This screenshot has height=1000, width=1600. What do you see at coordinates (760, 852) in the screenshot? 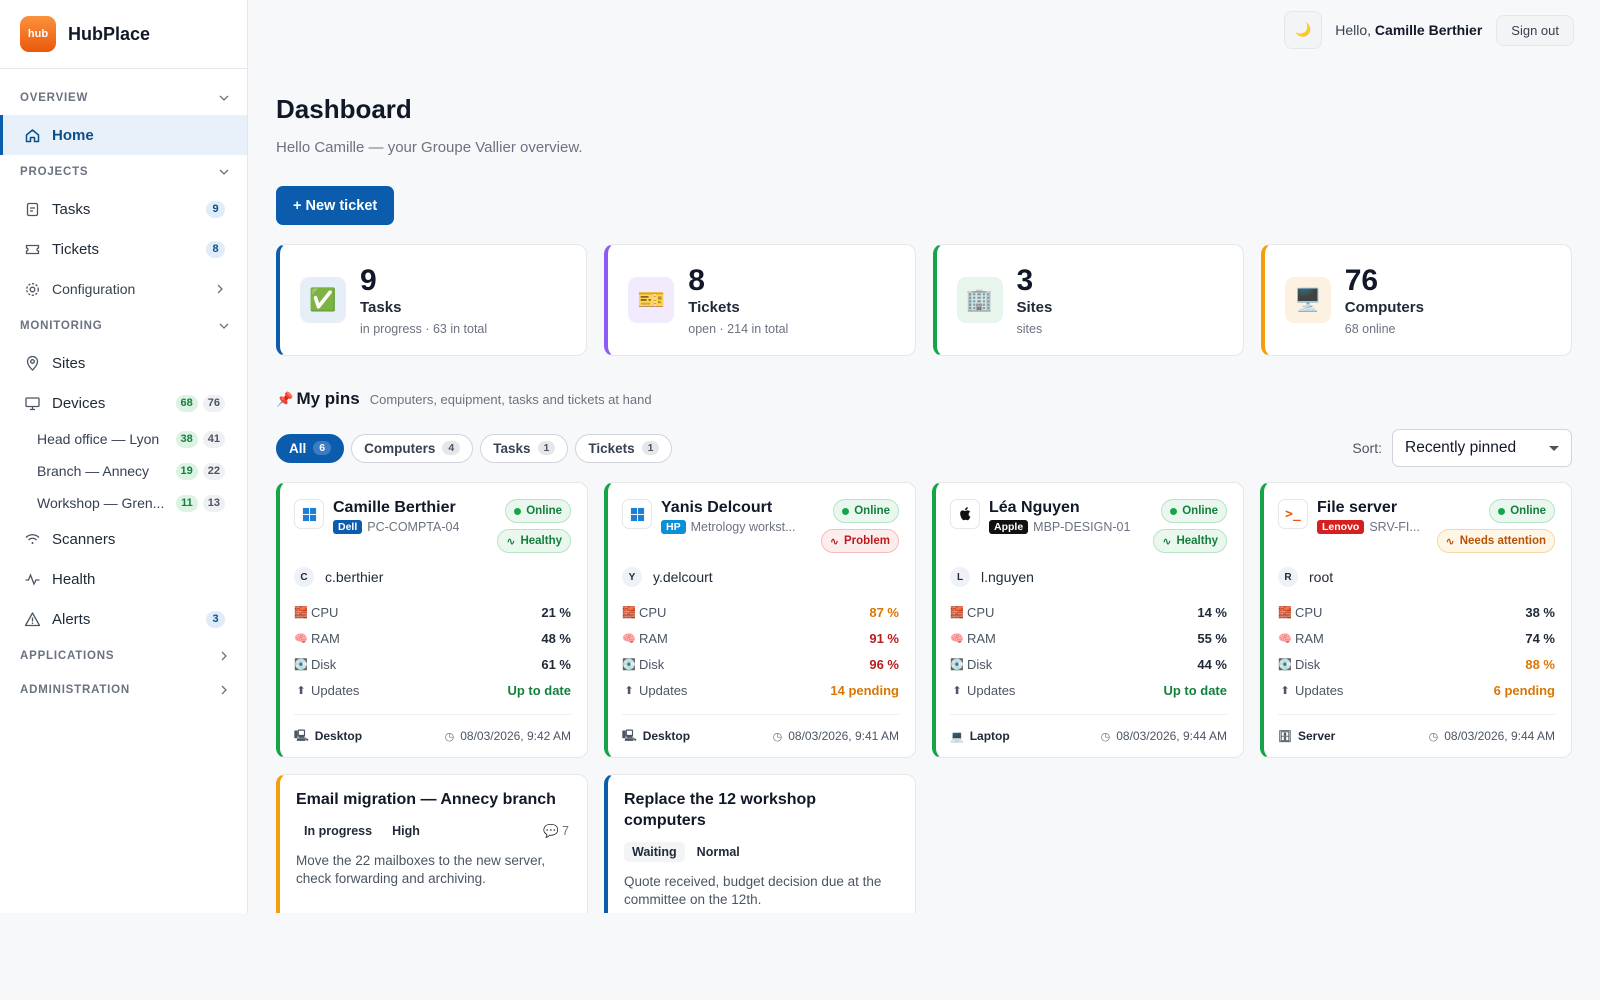
I see `ticket-meta: Waiting Normal` at bounding box center [760, 852].